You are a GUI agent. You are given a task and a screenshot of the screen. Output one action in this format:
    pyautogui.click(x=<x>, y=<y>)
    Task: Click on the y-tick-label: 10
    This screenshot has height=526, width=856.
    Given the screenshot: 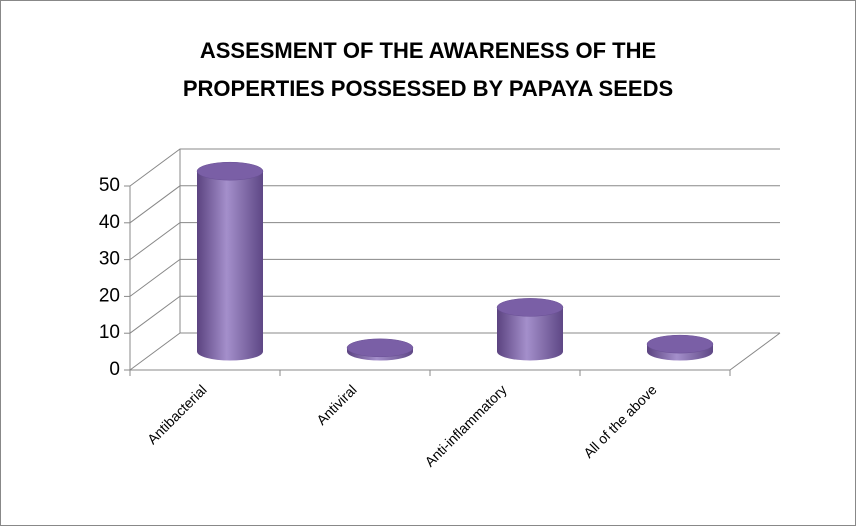 What is the action you would take?
    pyautogui.click(x=109, y=332)
    